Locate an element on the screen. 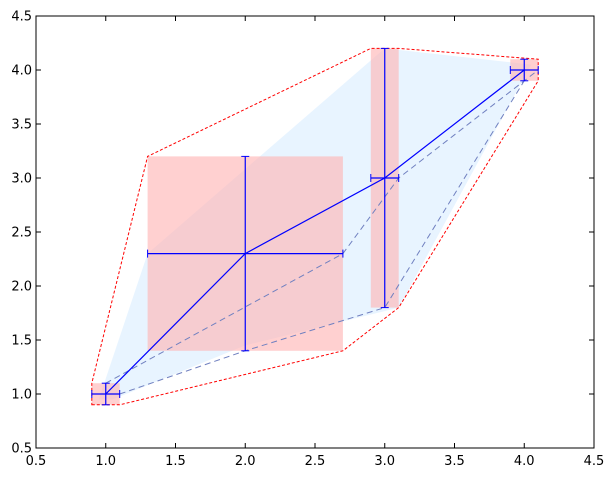  x-tick-label-3: 2.0 is located at coordinates (245, 461).